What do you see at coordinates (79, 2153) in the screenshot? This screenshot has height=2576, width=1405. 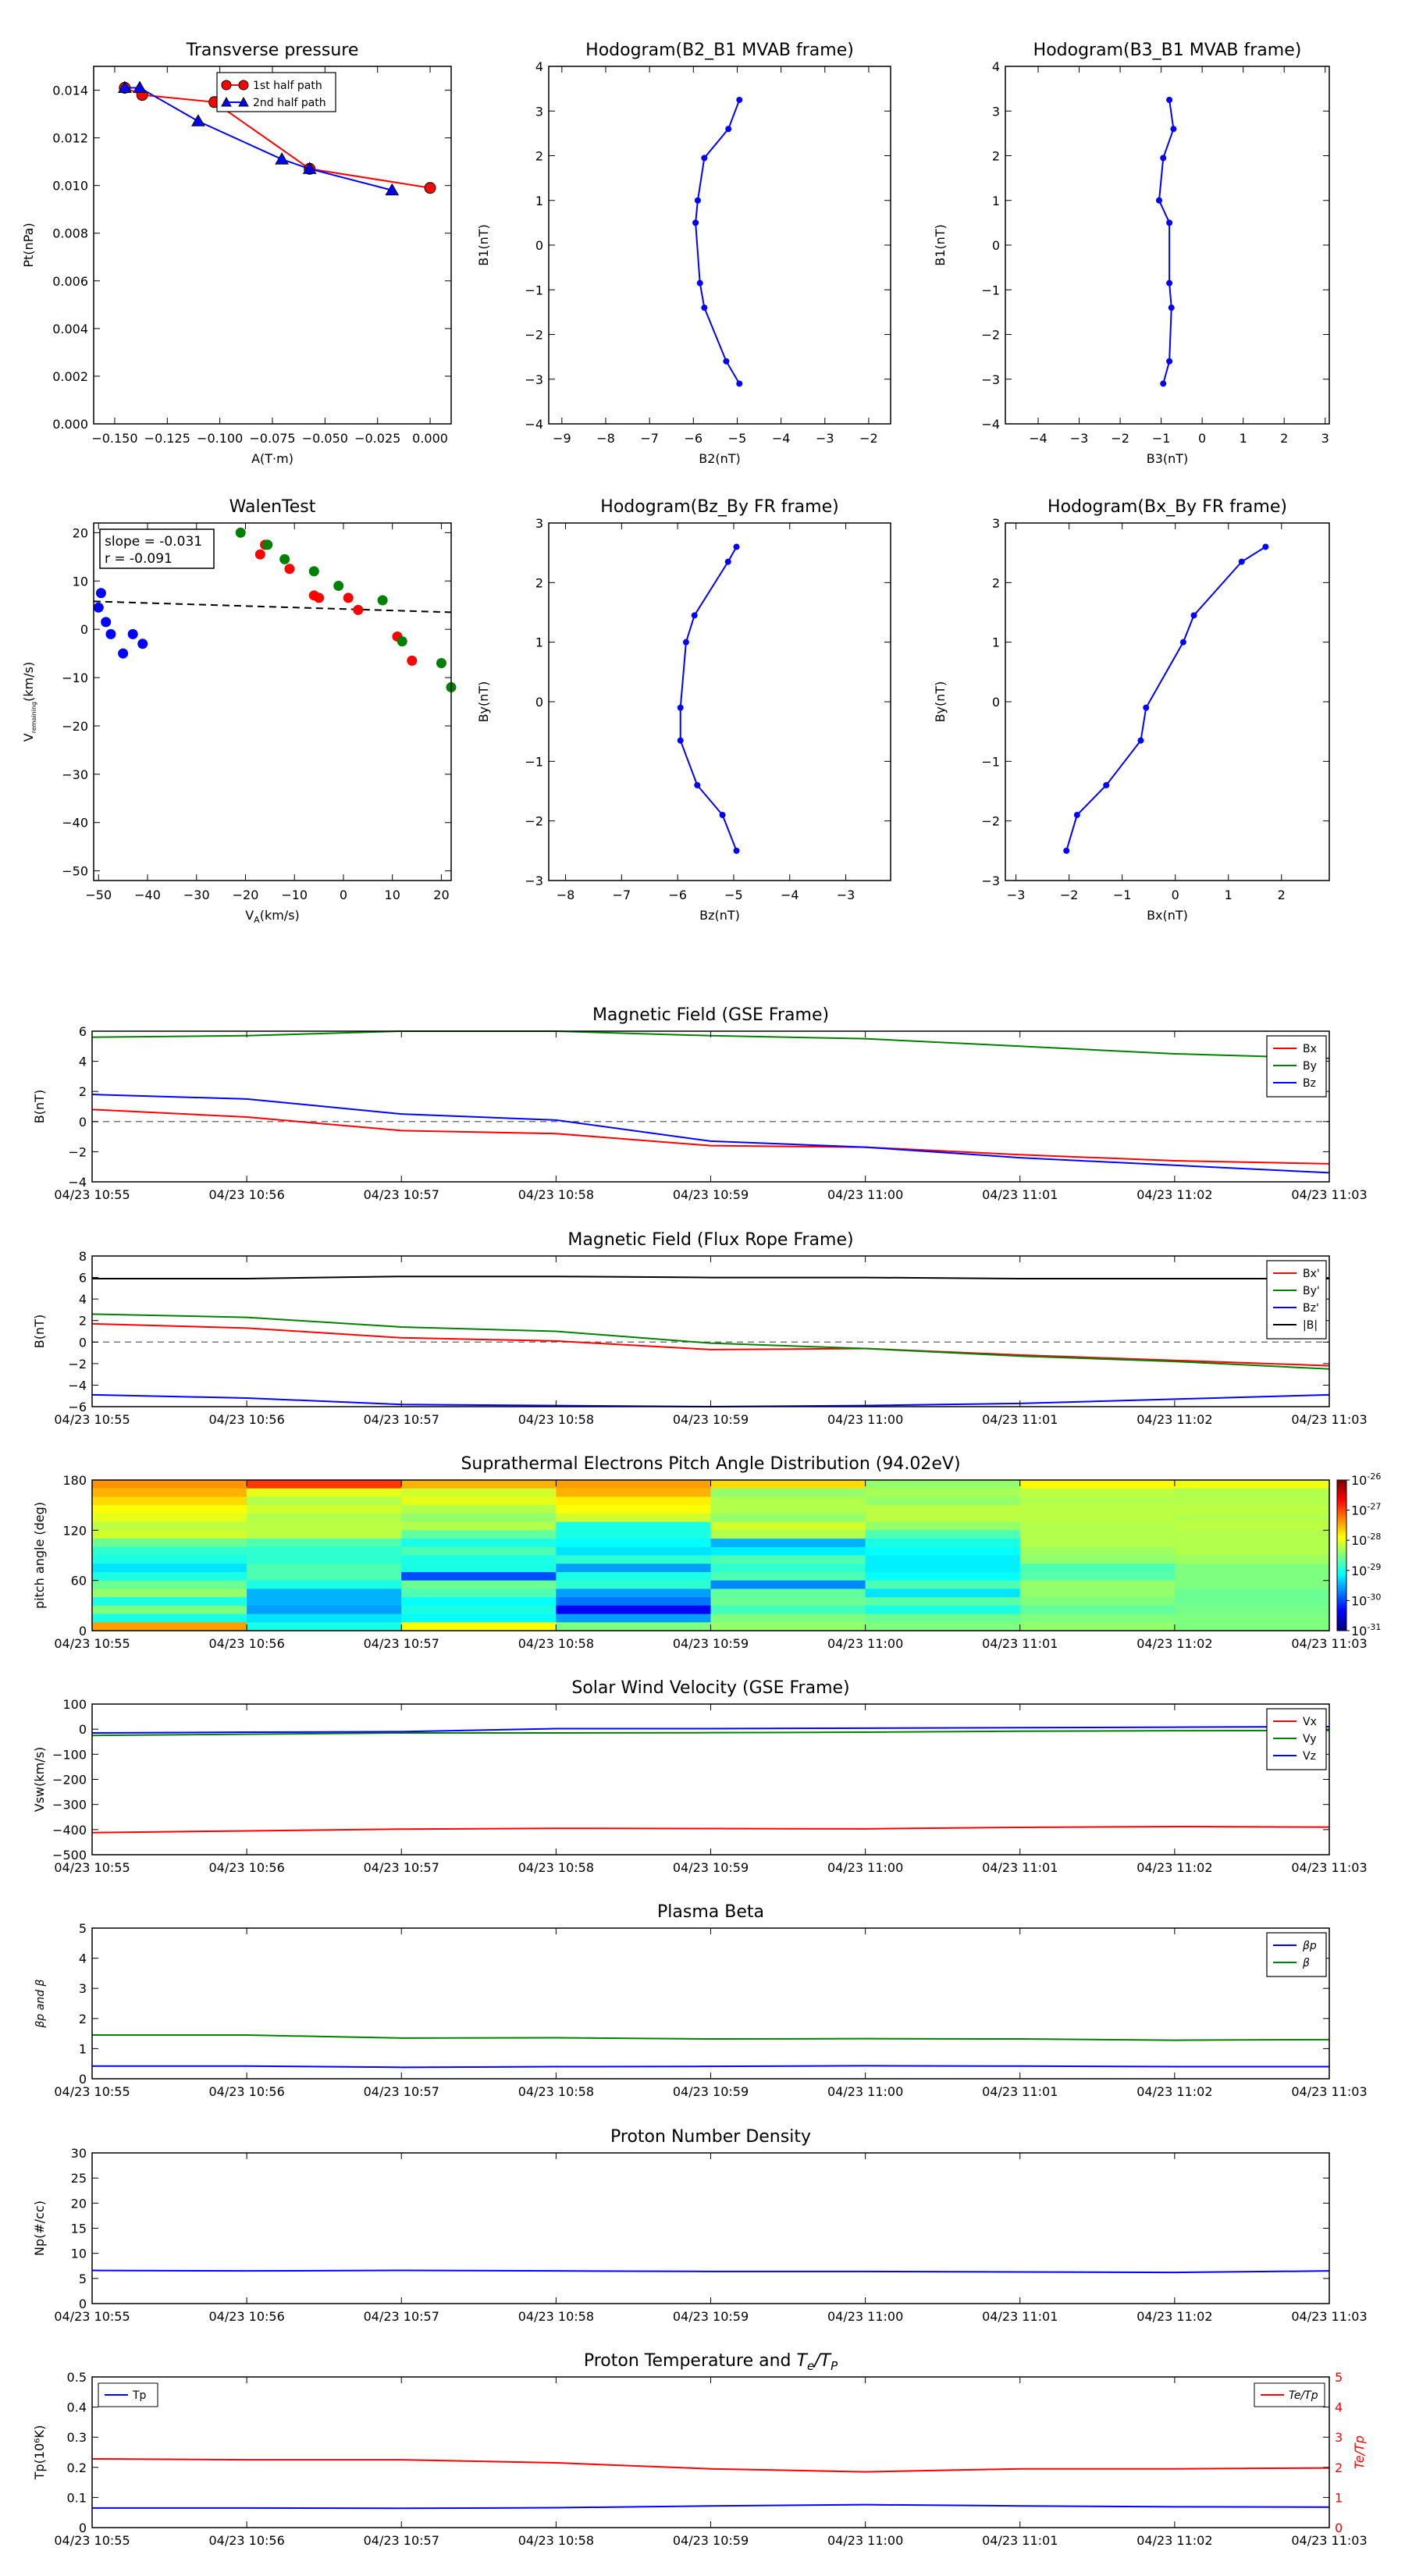 I see `y-tick-label: 30` at bounding box center [79, 2153].